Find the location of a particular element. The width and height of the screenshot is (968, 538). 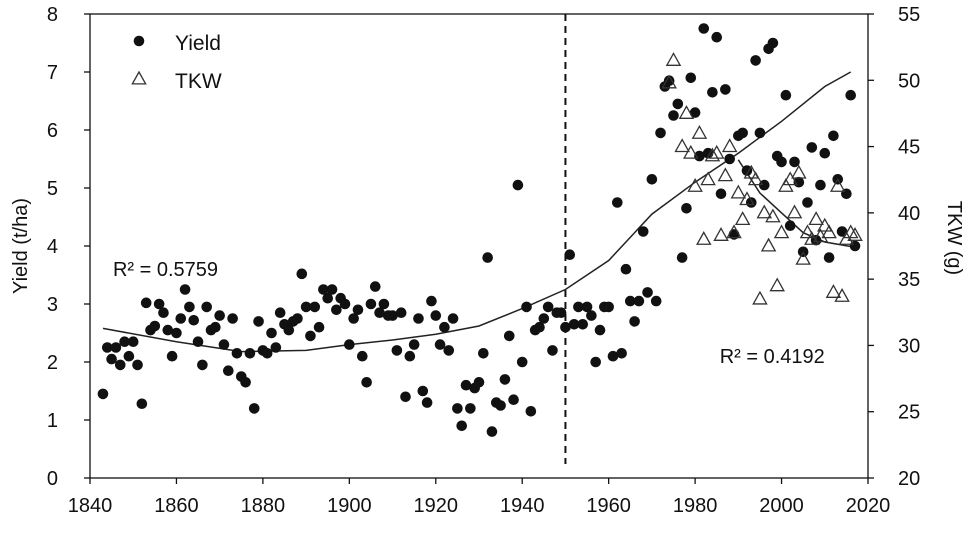

y-axis-left-title: Yield (t/ha) is located at coordinates (21, 246).